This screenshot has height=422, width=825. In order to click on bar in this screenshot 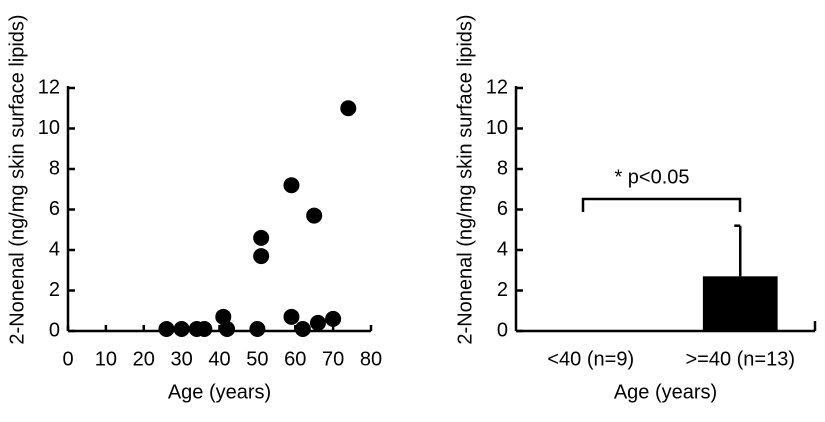, I will do `click(740, 303)`.